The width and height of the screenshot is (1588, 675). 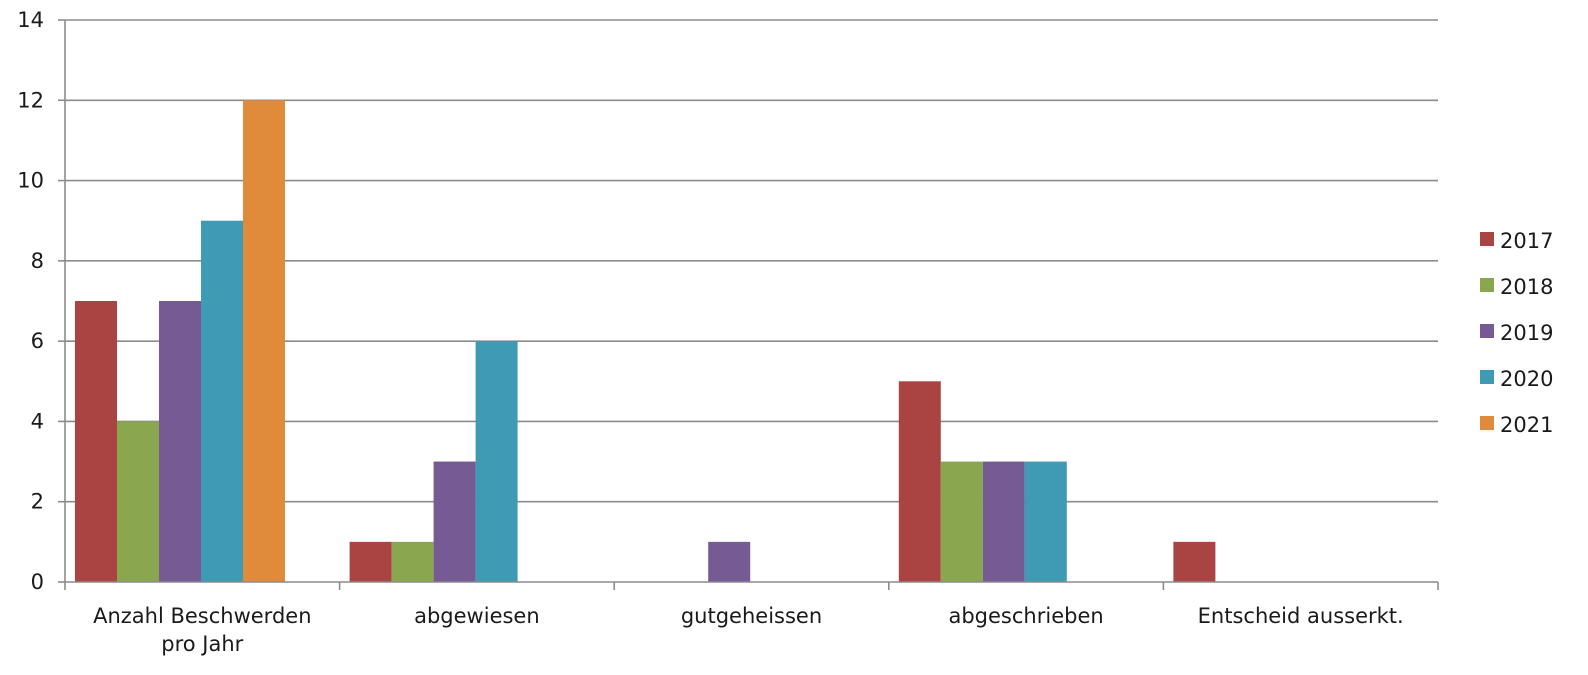 I want to click on x-category-label: Entscheid ausserkt., so click(x=1301, y=616).